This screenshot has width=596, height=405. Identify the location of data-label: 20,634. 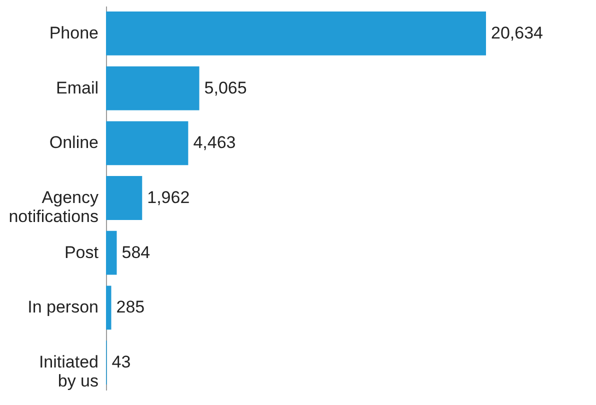
(517, 32).